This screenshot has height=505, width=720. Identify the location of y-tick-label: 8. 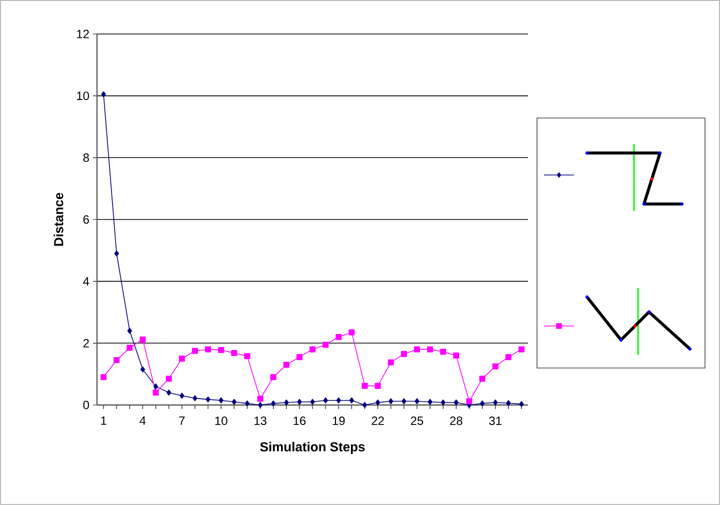
(86, 157).